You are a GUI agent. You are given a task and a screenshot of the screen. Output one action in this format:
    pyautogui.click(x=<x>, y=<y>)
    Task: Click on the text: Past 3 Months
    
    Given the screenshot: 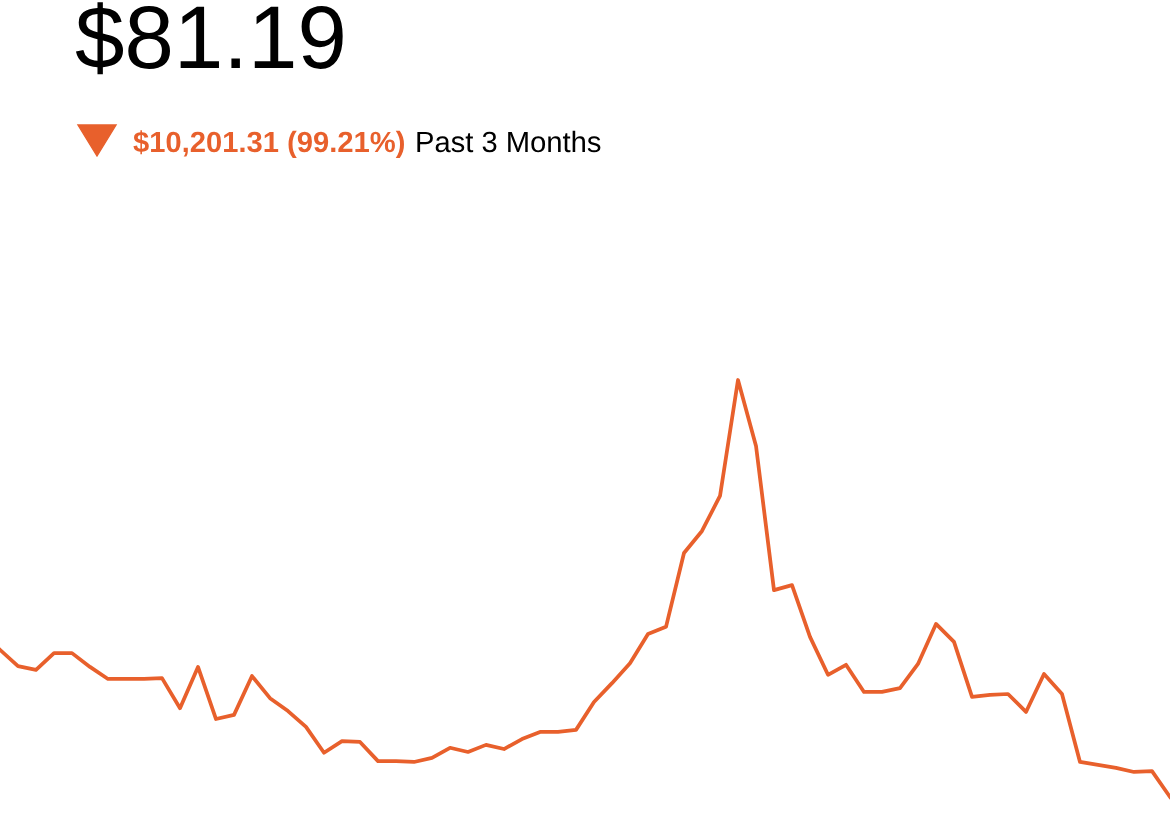 What is the action you would take?
    pyautogui.click(x=509, y=141)
    